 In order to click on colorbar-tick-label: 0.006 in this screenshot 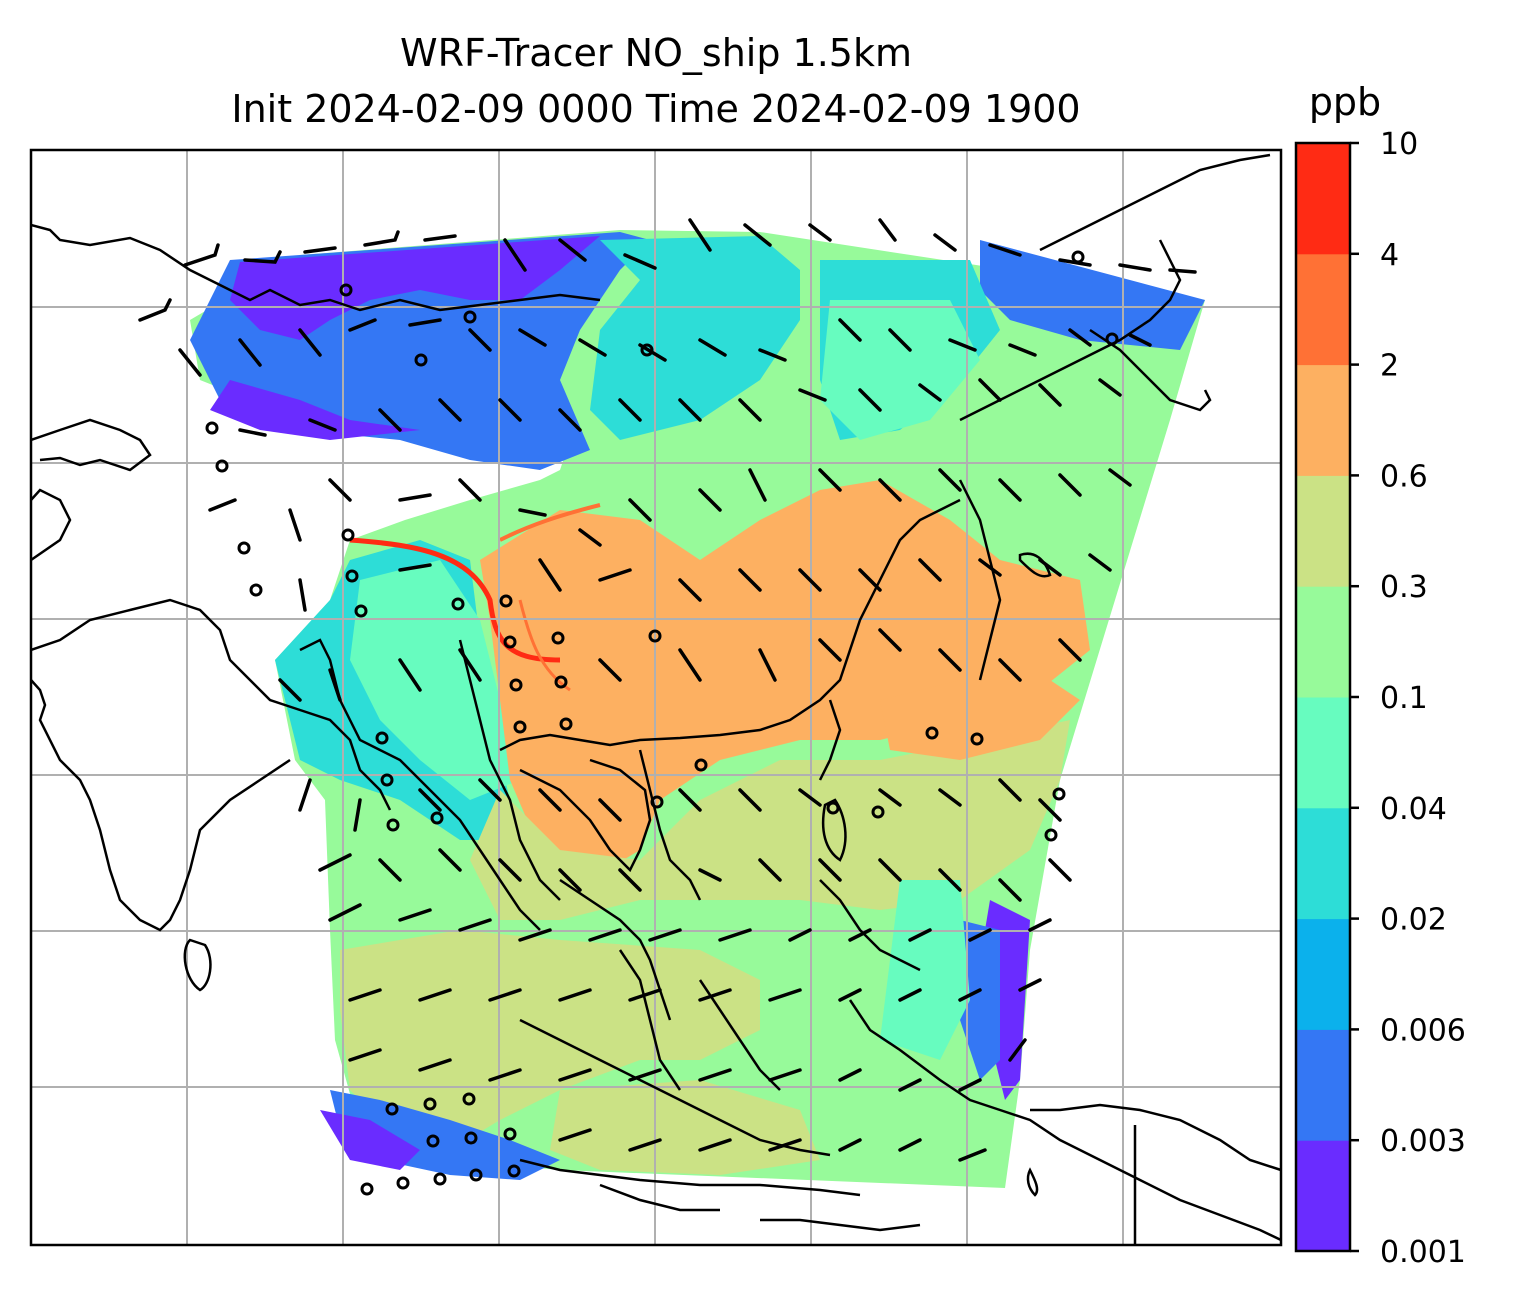, I will do `click(1423, 1030)`.